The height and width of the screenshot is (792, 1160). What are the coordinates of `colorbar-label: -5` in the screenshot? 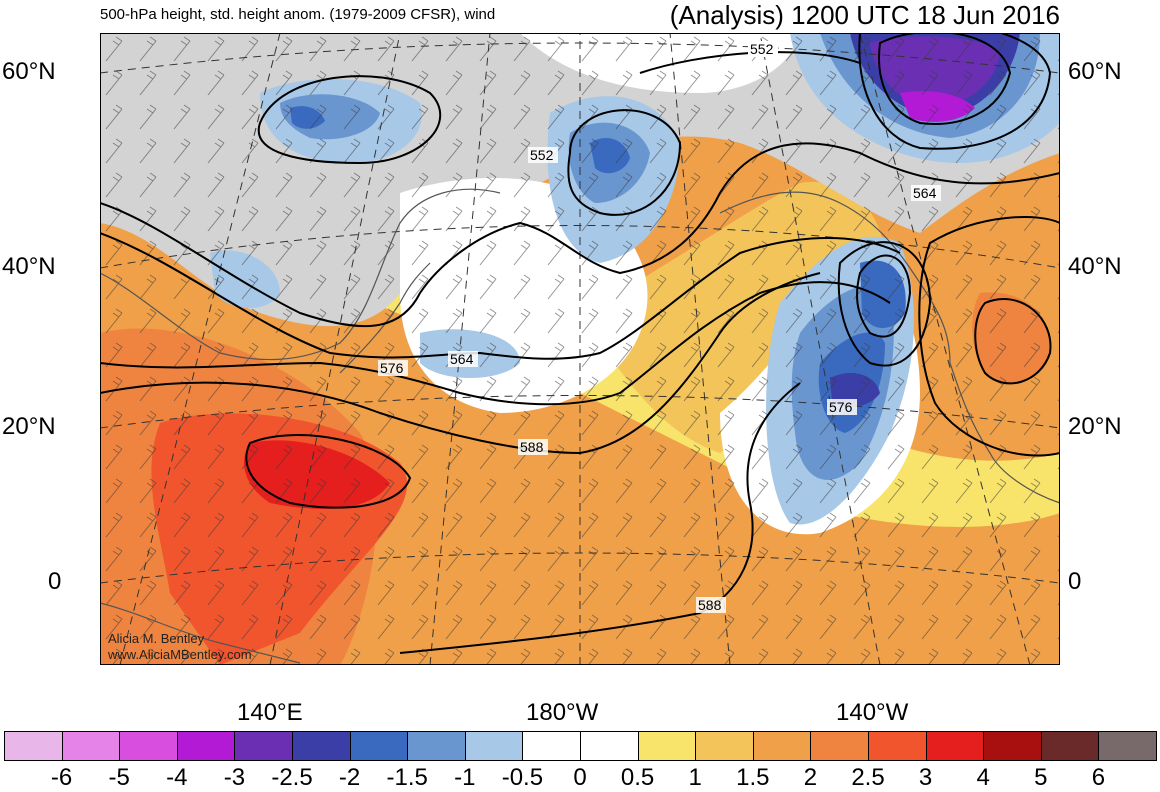 It's located at (119, 777).